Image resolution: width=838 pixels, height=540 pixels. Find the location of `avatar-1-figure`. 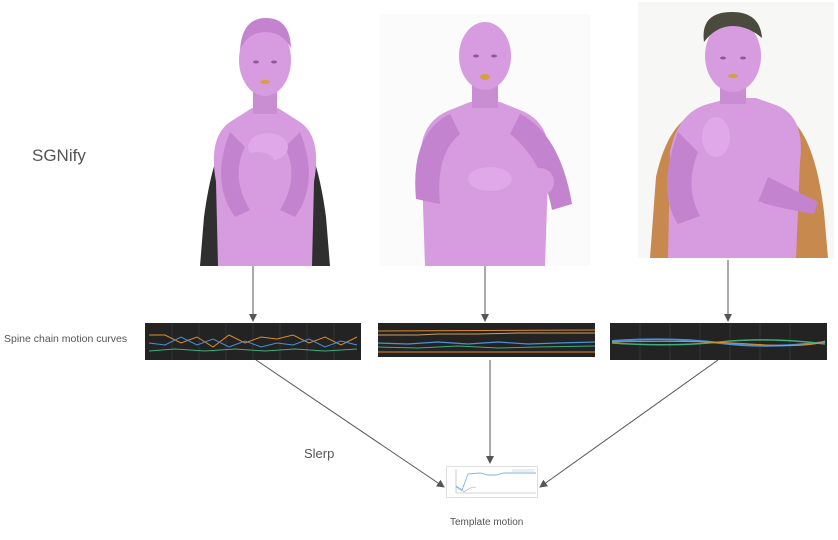

avatar-1-figure is located at coordinates (265, 139).